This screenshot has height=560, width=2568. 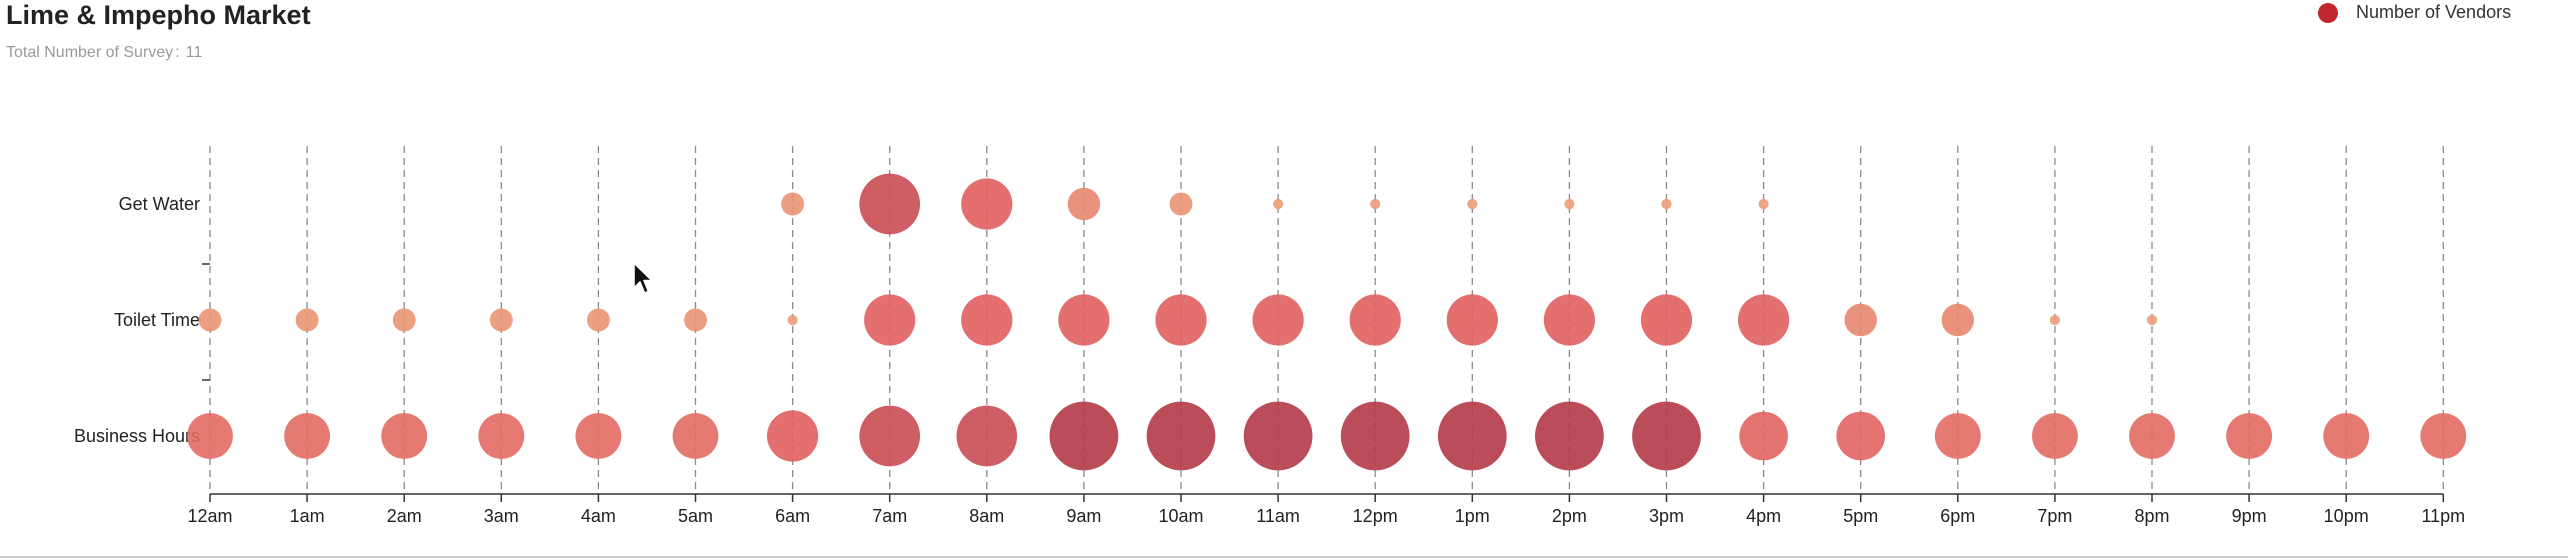 I want to click on chart-subtitle: Total Number of Survey:11, so click(x=104, y=53).